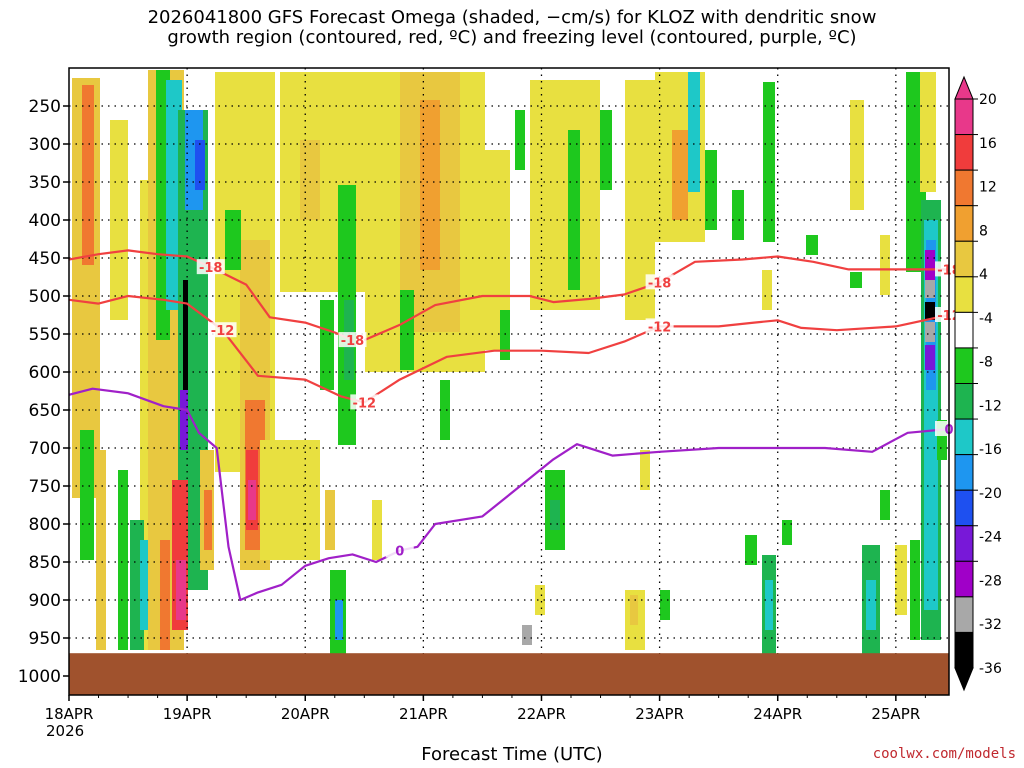  Describe the element at coordinates (990, 669) in the screenshot. I see `colorbar-label: -36` at that location.